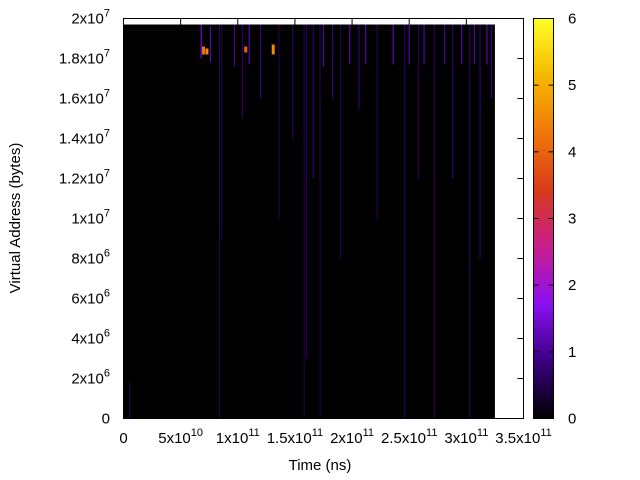 The width and height of the screenshot is (640, 480). I want to click on y-tick-label: 4x10⁶, so click(90, 338).